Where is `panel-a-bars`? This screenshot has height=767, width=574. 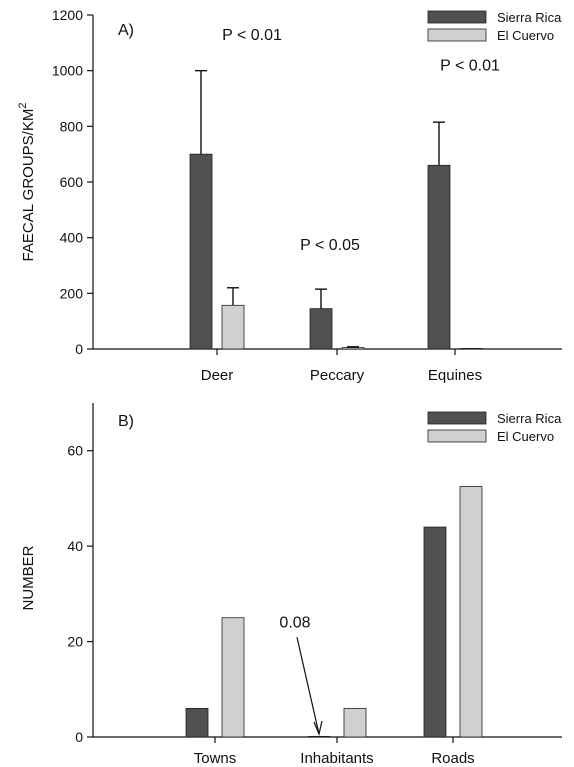 panel-a-bars is located at coordinates (336, 251).